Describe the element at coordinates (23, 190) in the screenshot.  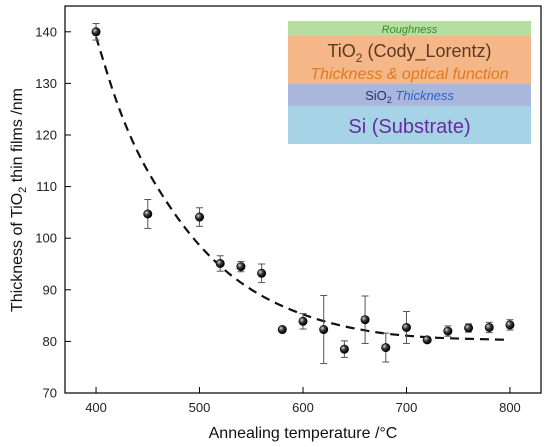
I see `y-axis-title-sub: 2` at that location.